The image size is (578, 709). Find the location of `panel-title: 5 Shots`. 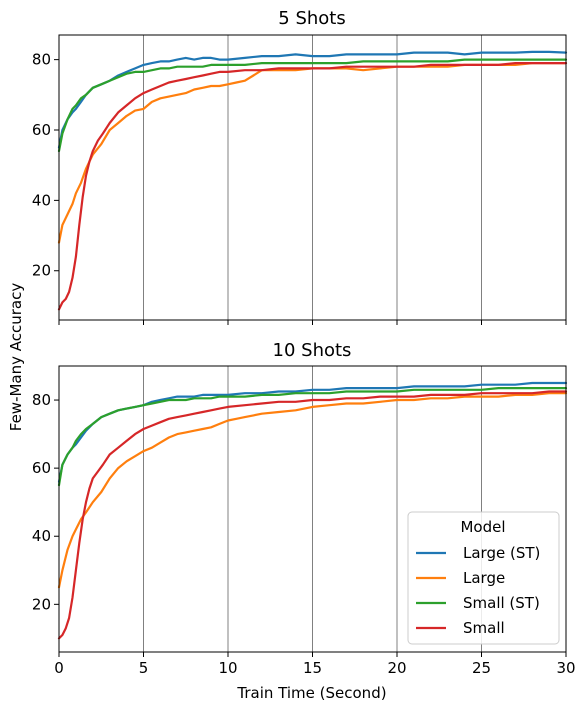

panel-title: 5 Shots is located at coordinates (311, 18).